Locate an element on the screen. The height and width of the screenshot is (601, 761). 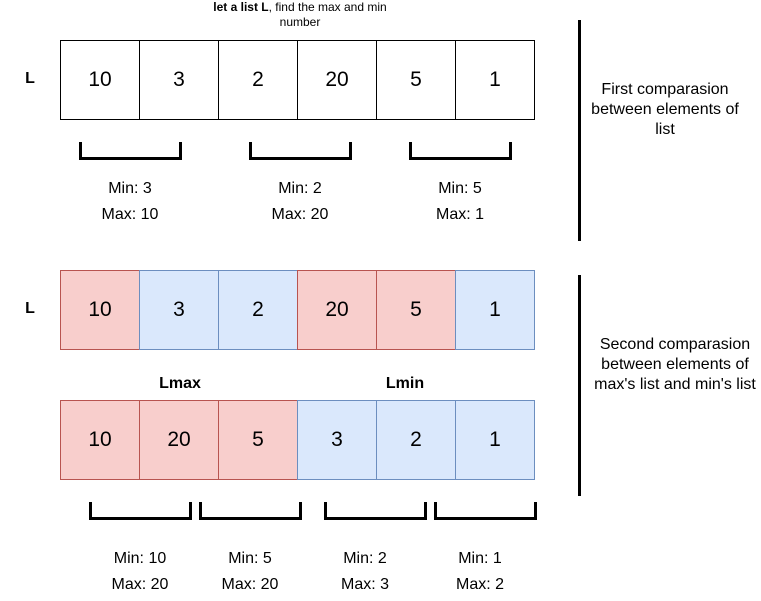
list-colored: 10 3 2 20 5 1 is located at coordinates (297, 310).